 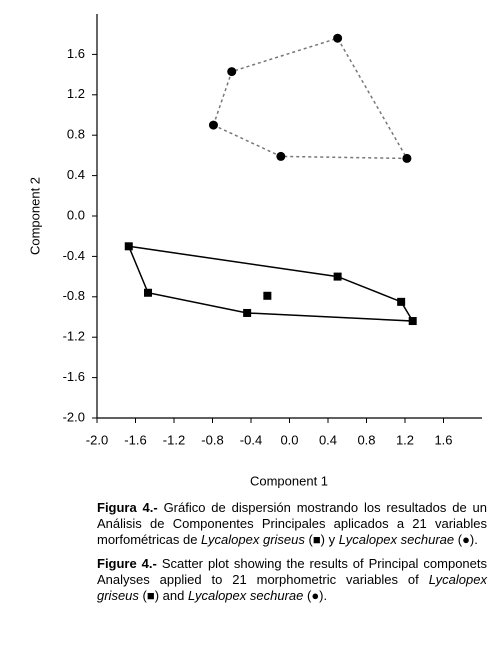 What do you see at coordinates (74, 416) in the screenshot?
I see `y-tick-label: -2.0` at bounding box center [74, 416].